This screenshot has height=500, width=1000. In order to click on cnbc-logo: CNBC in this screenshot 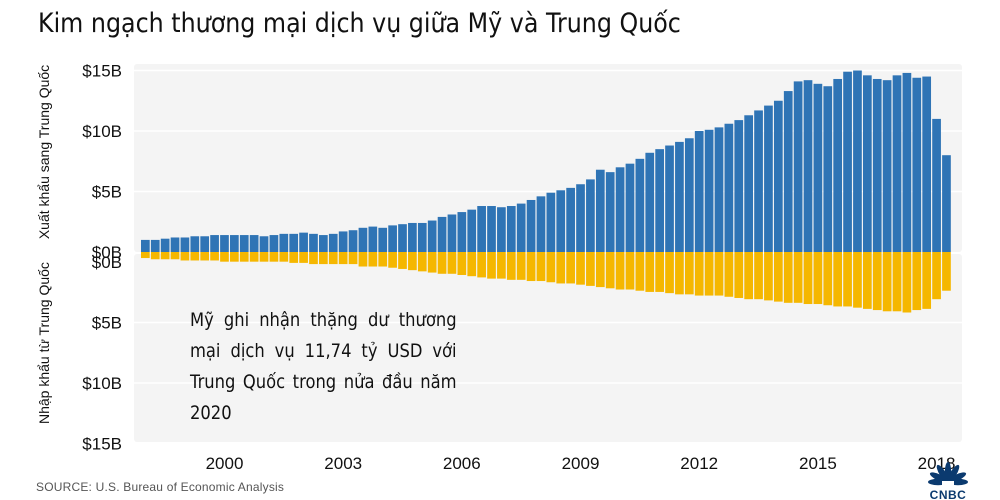, I will do `click(948, 481)`.